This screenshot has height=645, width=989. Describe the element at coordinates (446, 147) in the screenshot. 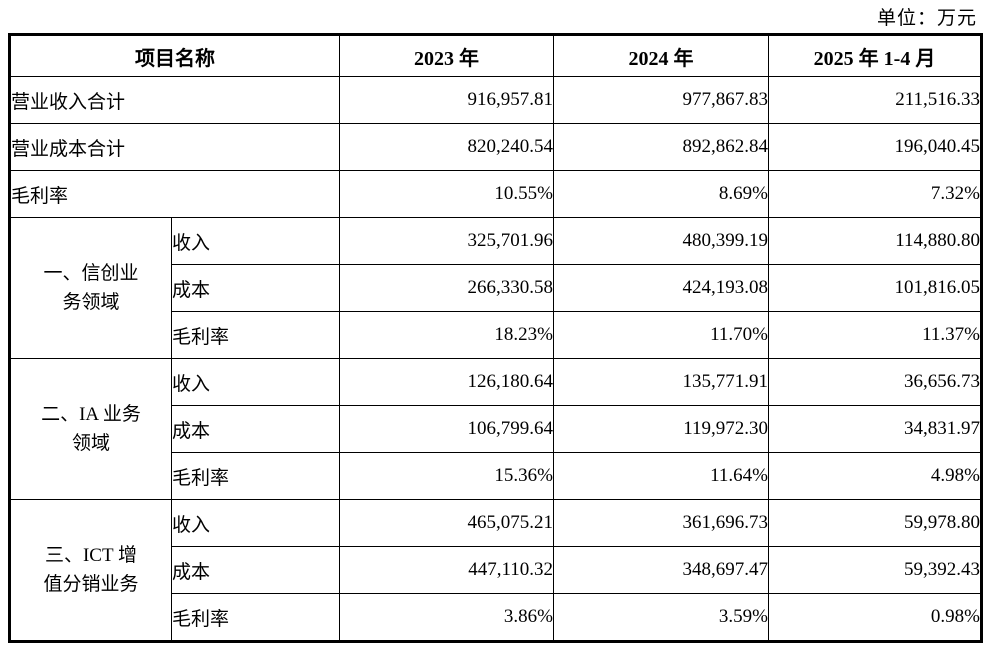

I see `cell-2023: 820,240.54` at that location.